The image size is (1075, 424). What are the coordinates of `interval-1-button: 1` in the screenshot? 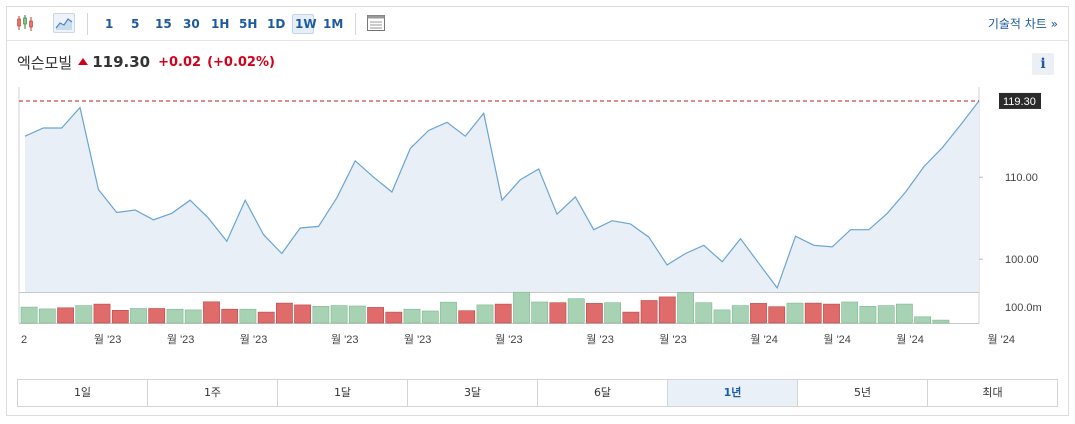 It's located at (109, 24).